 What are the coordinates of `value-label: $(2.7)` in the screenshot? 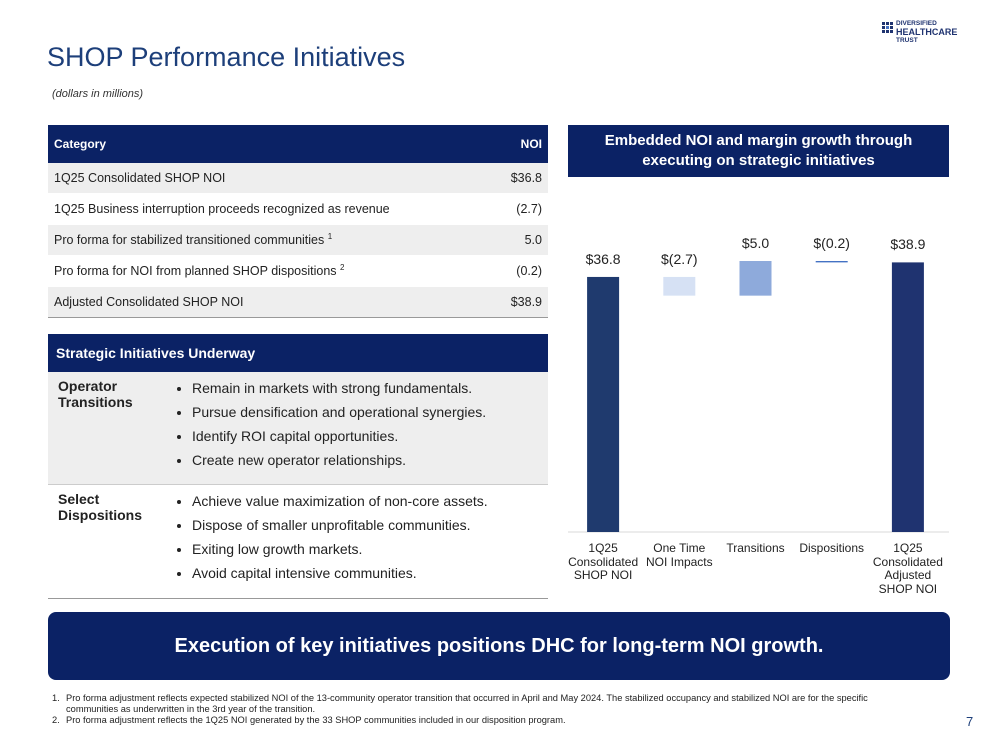 It's located at (679, 258).